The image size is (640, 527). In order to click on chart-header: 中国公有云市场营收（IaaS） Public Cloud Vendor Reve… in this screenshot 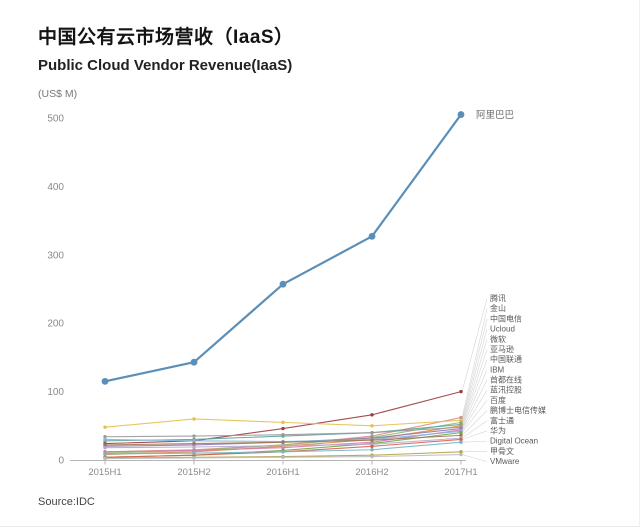, I will do `click(166, 61)`.